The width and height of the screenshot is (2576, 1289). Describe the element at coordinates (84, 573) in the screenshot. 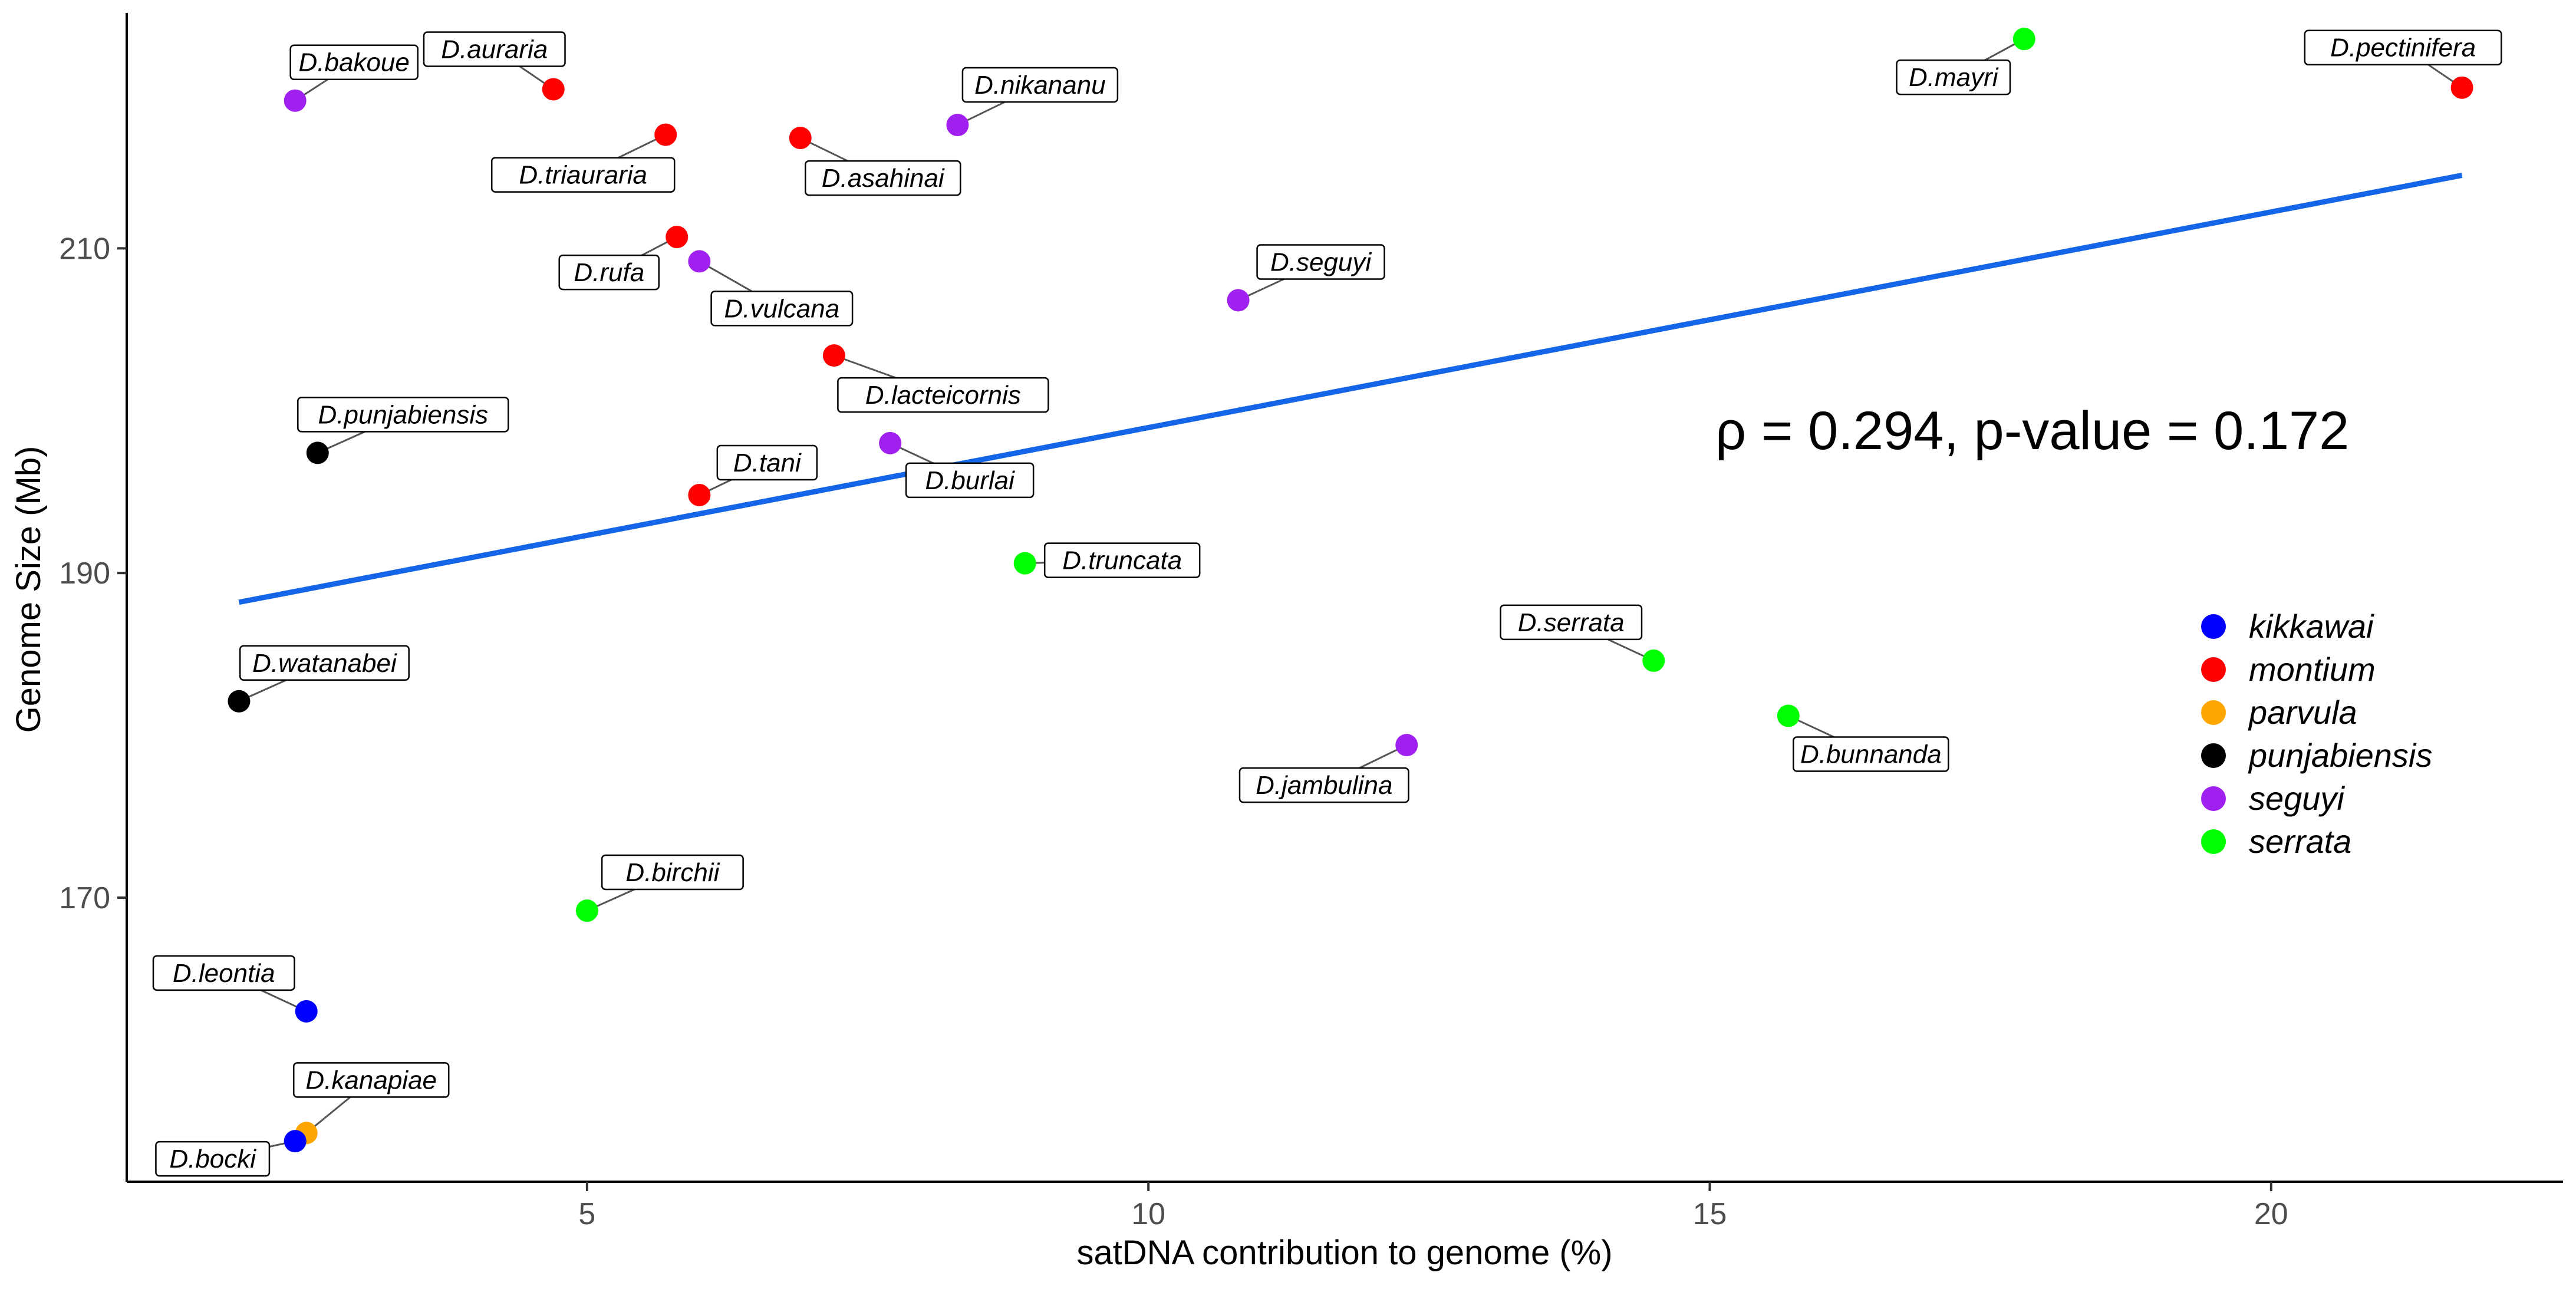

I see `y-tick-label: 190` at that location.